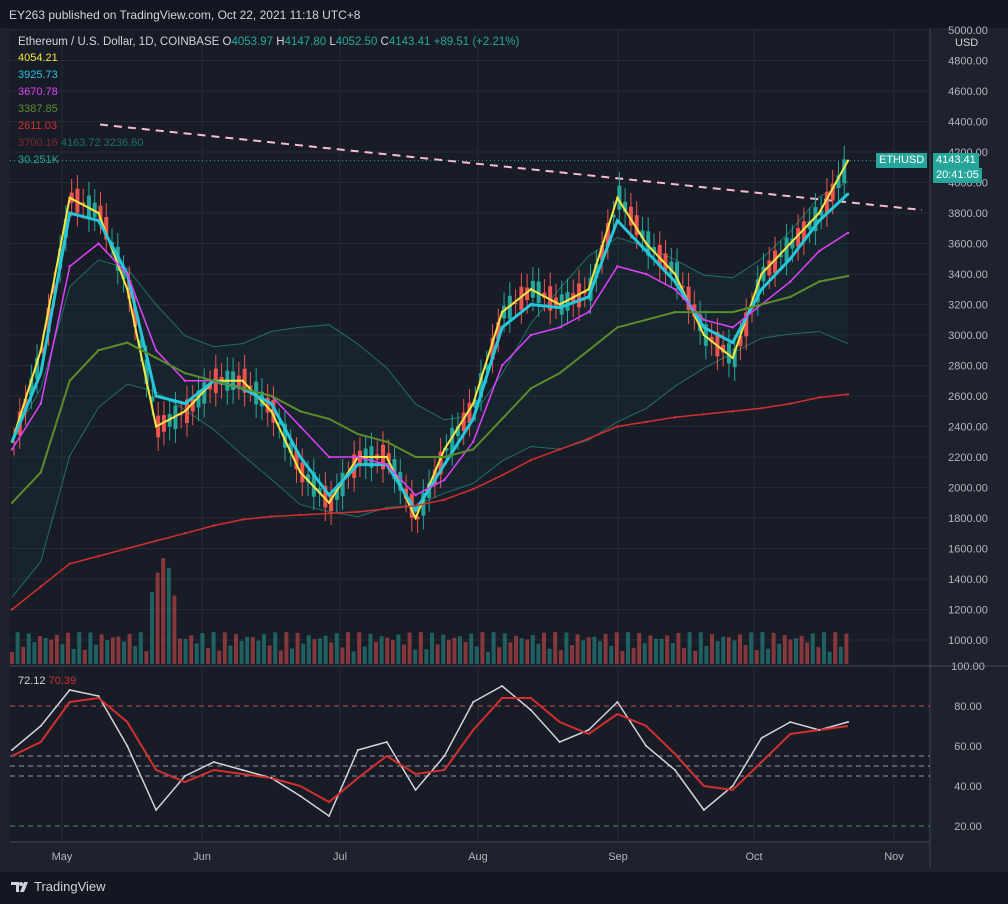  Describe the element at coordinates (968, 92) in the screenshot. I see `price-tick-label: 4600.00` at that location.